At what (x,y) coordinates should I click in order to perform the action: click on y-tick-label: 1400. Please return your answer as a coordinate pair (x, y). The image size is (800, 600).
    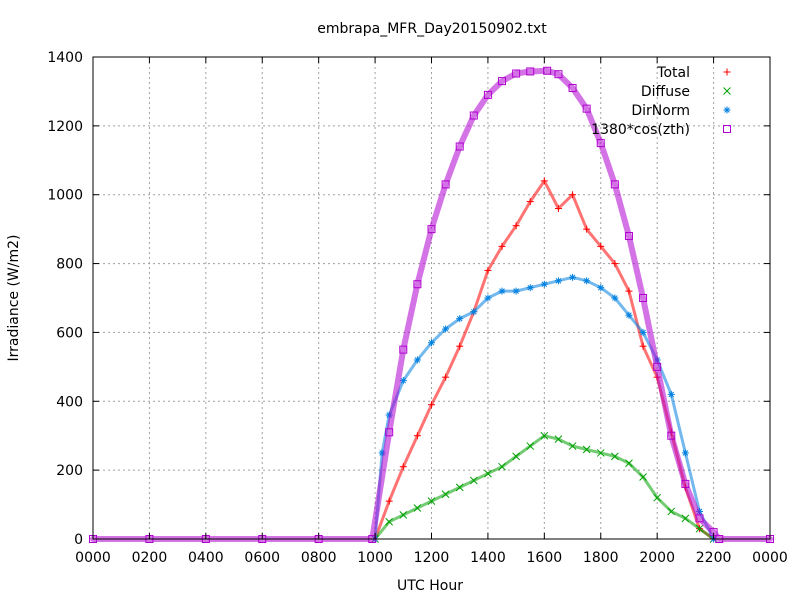
    Looking at the image, I should click on (65, 58).